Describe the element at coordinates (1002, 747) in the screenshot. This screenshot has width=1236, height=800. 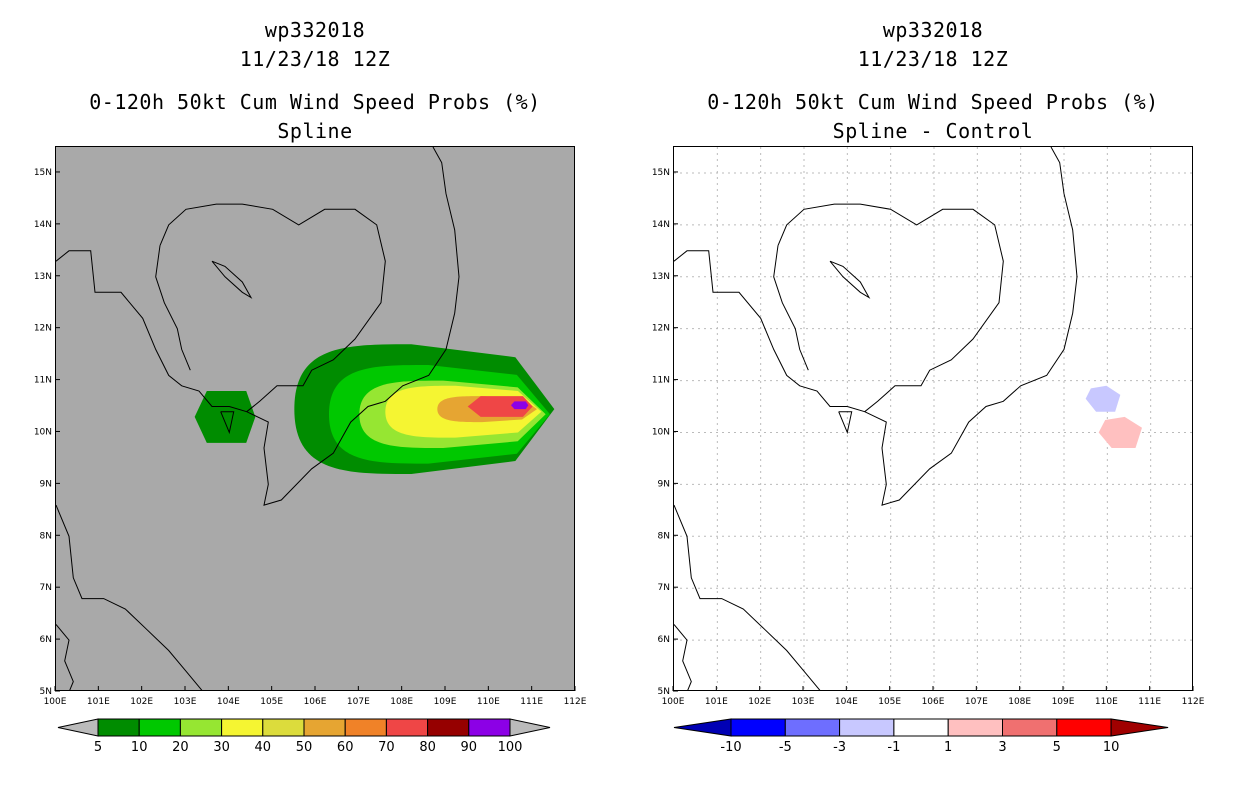
I see `colorbar2-label: 3` at that location.